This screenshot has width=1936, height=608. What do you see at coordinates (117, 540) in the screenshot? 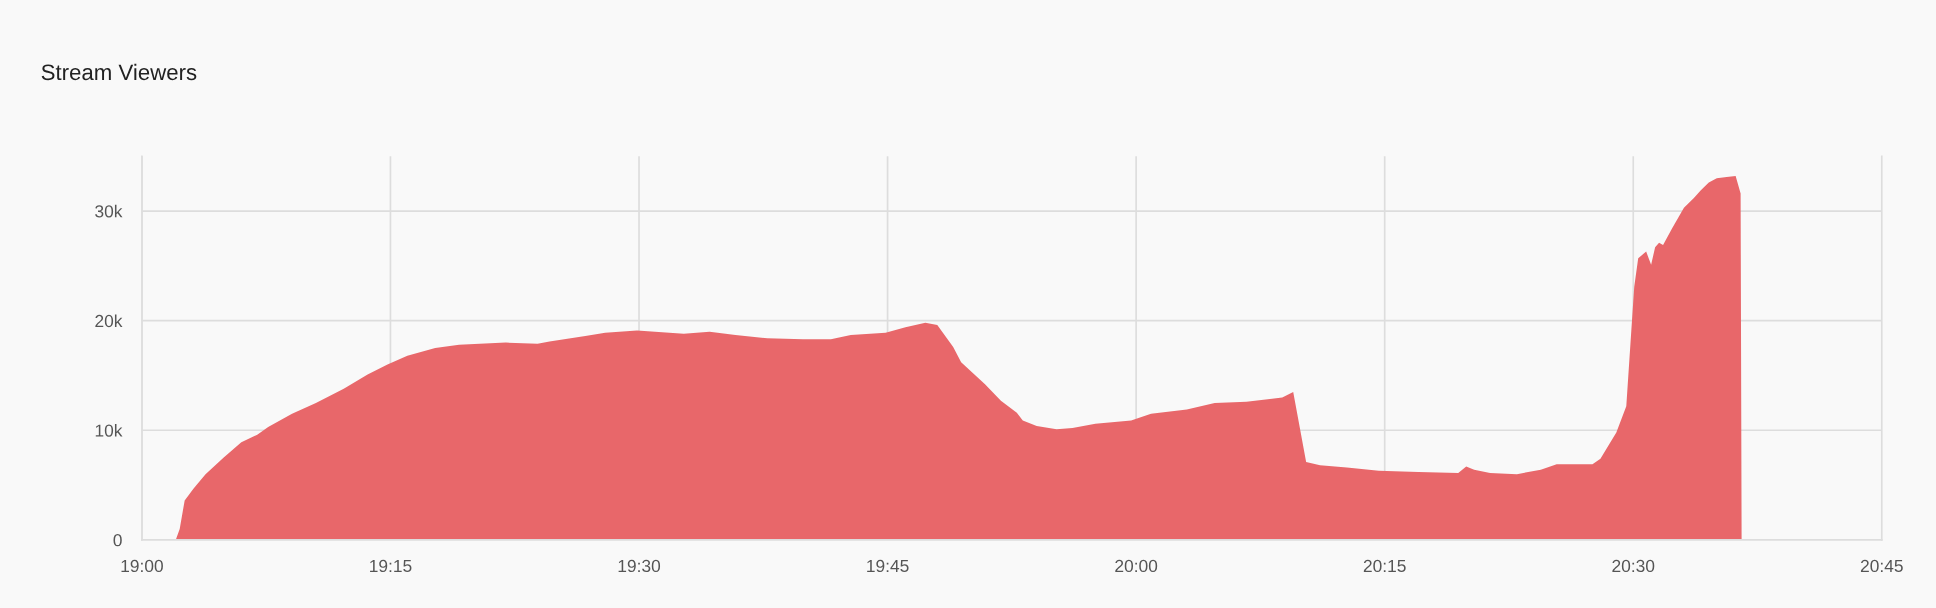
I see `y-tick-label: 0` at bounding box center [117, 540].